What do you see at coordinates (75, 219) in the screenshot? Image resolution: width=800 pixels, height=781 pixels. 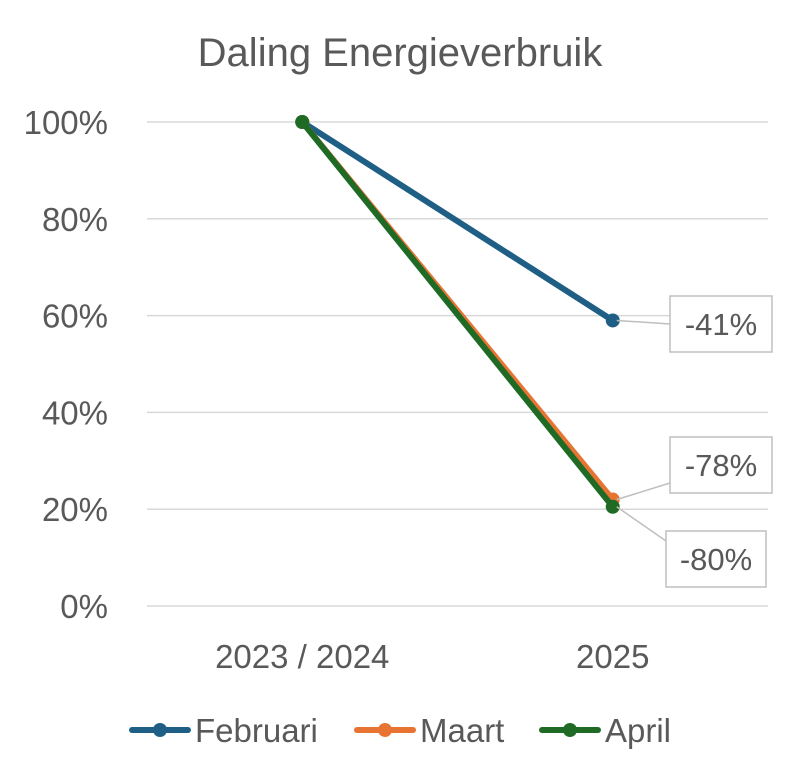 I see `y-tick-label: 80%` at bounding box center [75, 219].